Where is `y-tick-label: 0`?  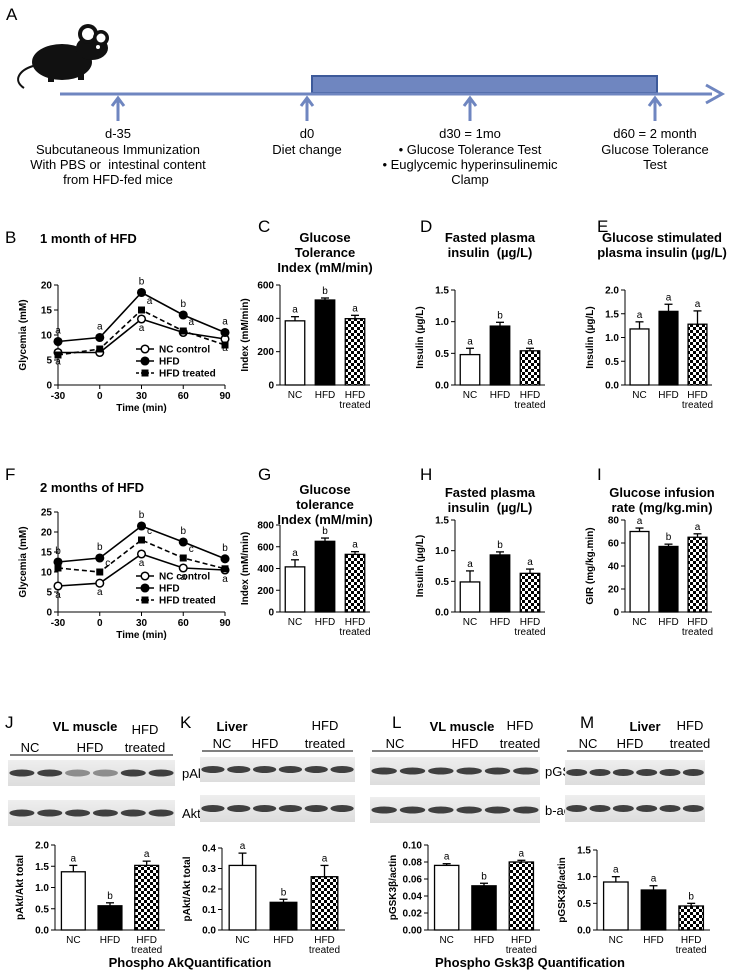 y-tick-label: 0 is located at coordinates (271, 386).